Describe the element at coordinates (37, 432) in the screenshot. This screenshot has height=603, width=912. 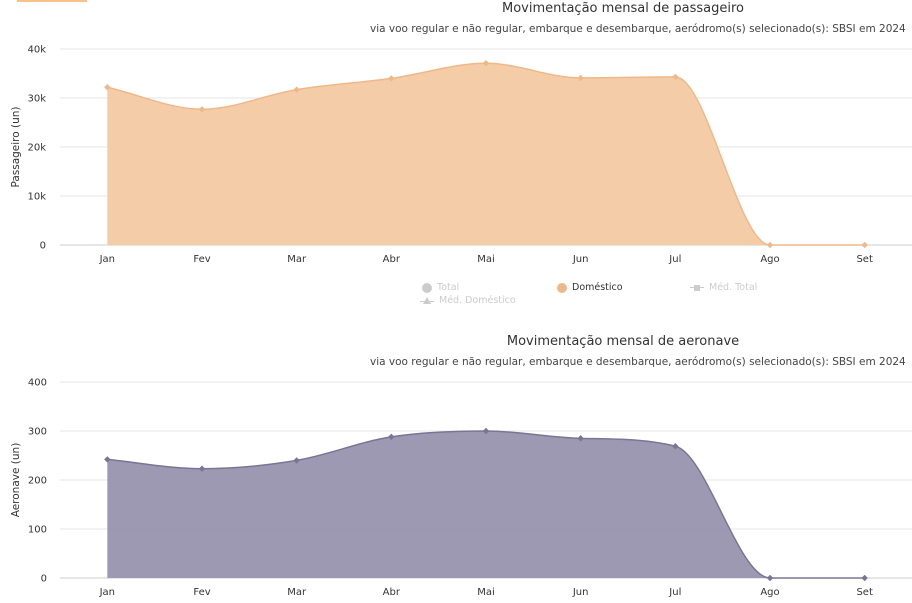
I see `y-tick-label: 300` at that location.